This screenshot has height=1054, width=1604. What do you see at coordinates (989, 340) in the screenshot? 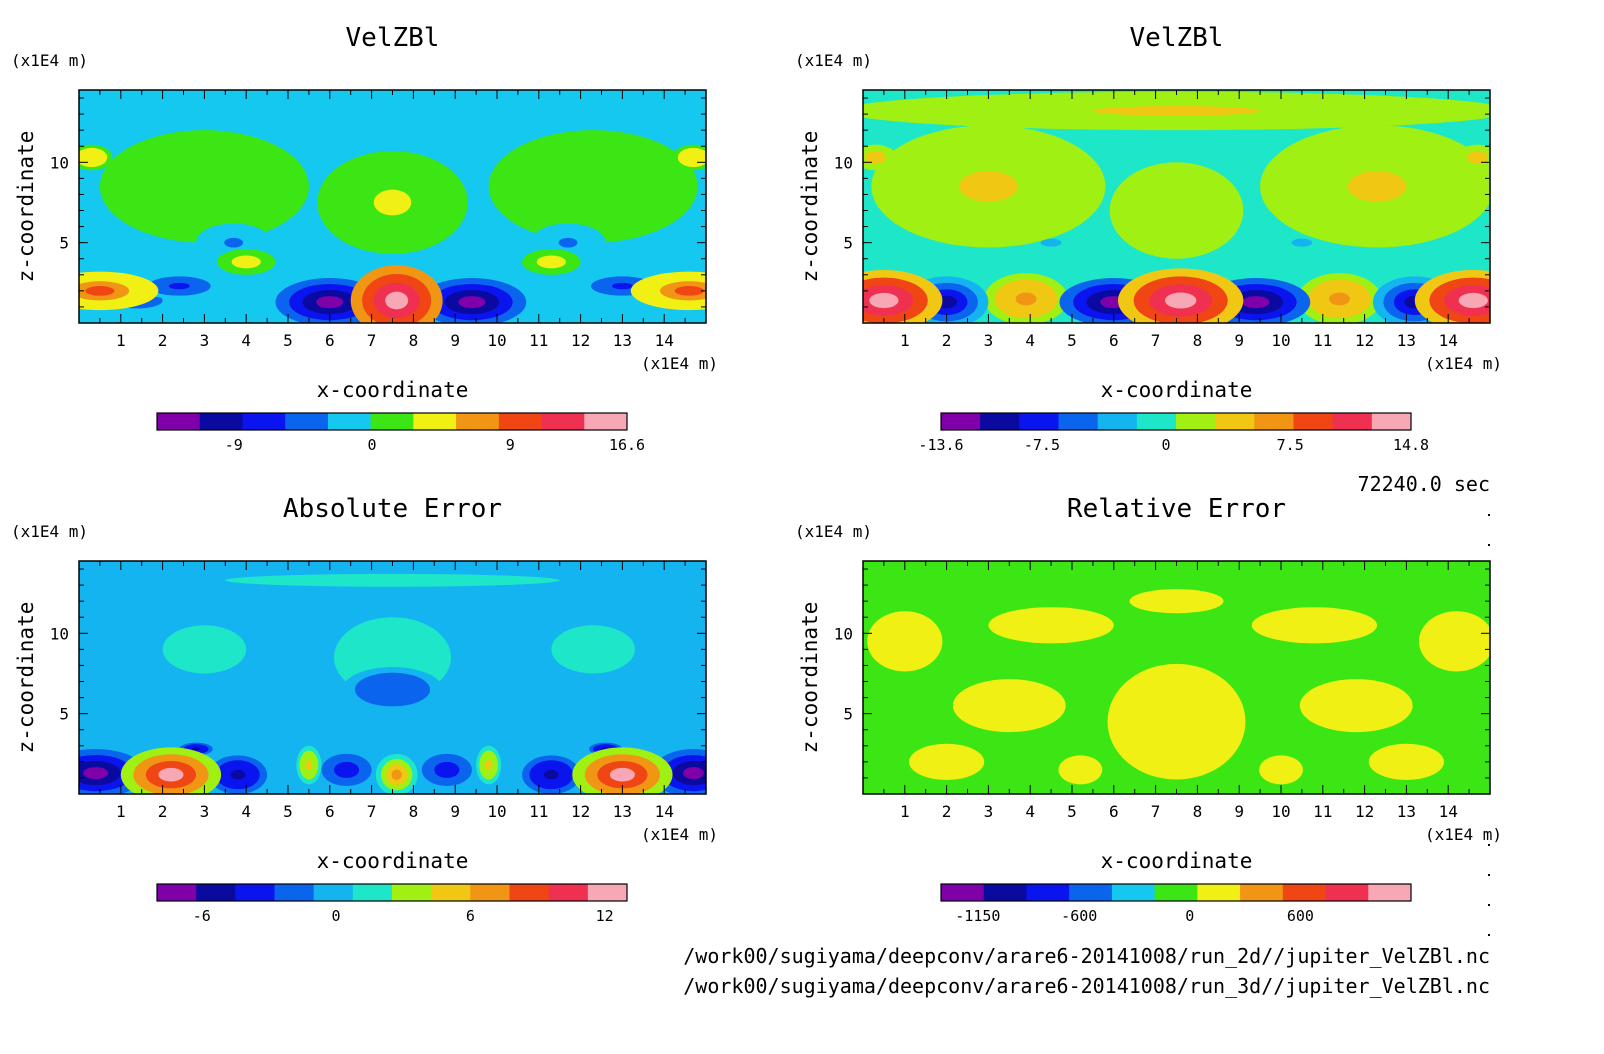
I see `x-tick-label: 3` at bounding box center [989, 340].